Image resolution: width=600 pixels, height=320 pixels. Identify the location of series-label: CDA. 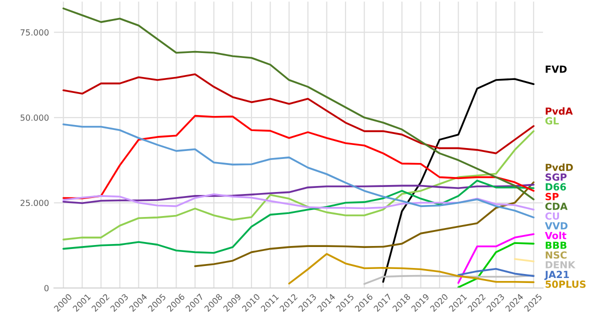
(556, 206).